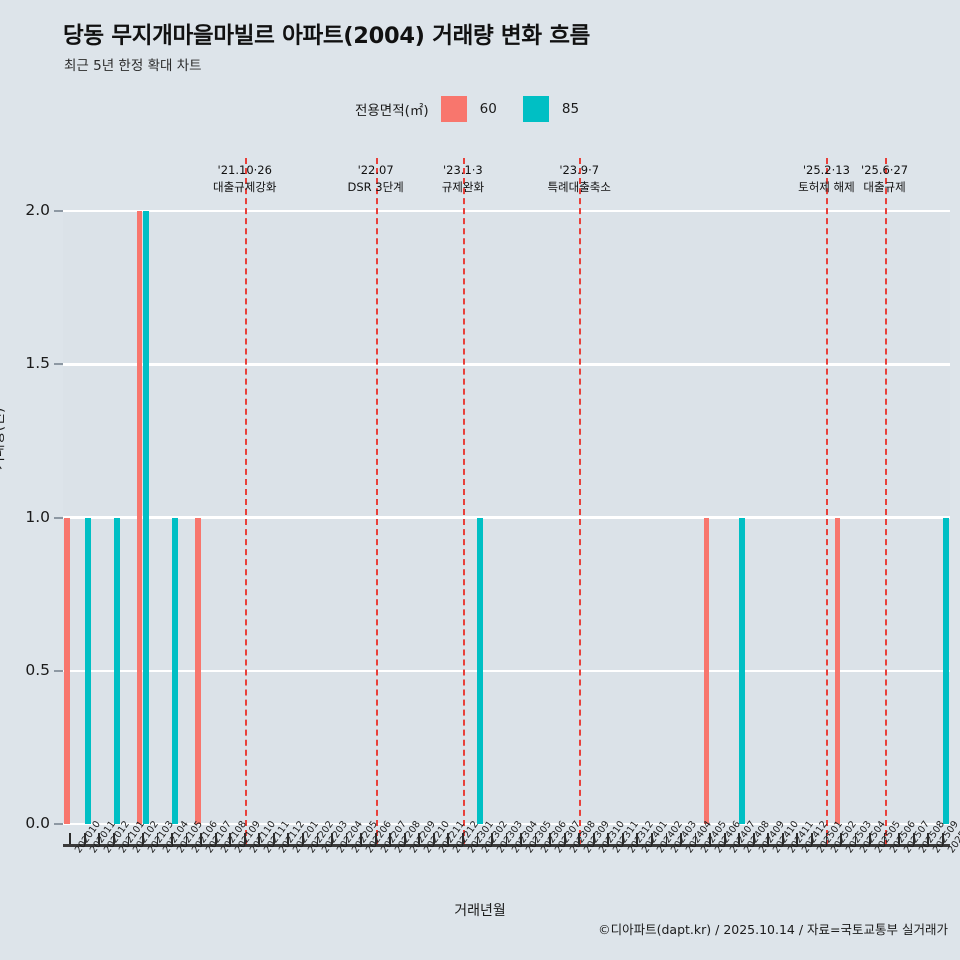  I want to click on annotation-text: DSR 3단계, so click(375, 186).